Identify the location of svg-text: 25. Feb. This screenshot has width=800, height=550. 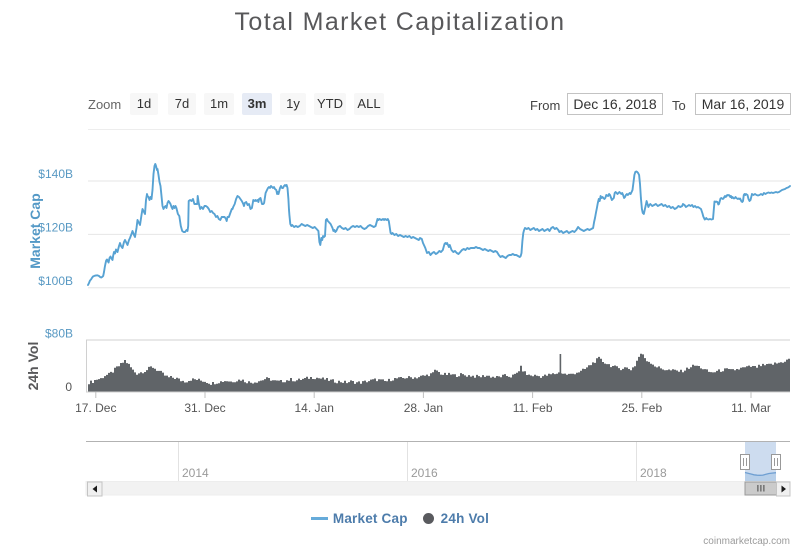
(641, 408).